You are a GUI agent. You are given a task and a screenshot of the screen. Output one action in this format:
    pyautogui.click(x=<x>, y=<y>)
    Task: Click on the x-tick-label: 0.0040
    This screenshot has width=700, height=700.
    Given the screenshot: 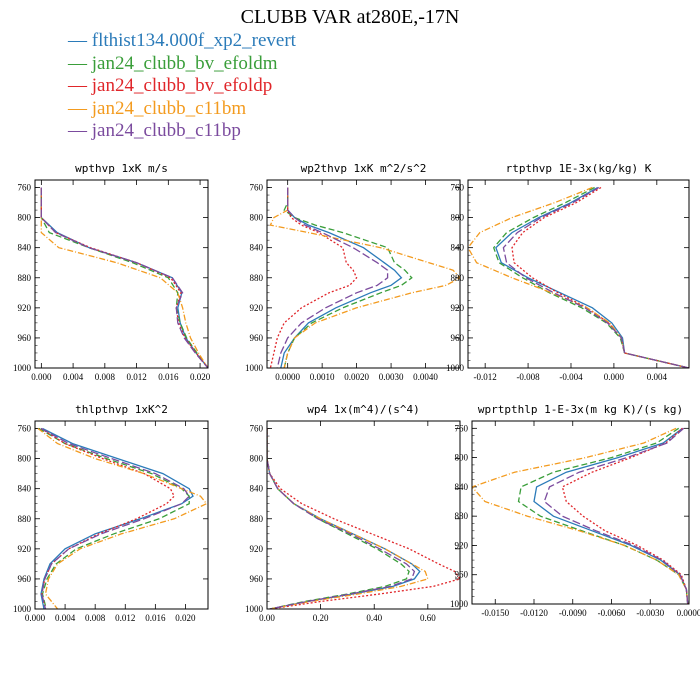 What is the action you would take?
    pyautogui.click(x=425, y=377)
    